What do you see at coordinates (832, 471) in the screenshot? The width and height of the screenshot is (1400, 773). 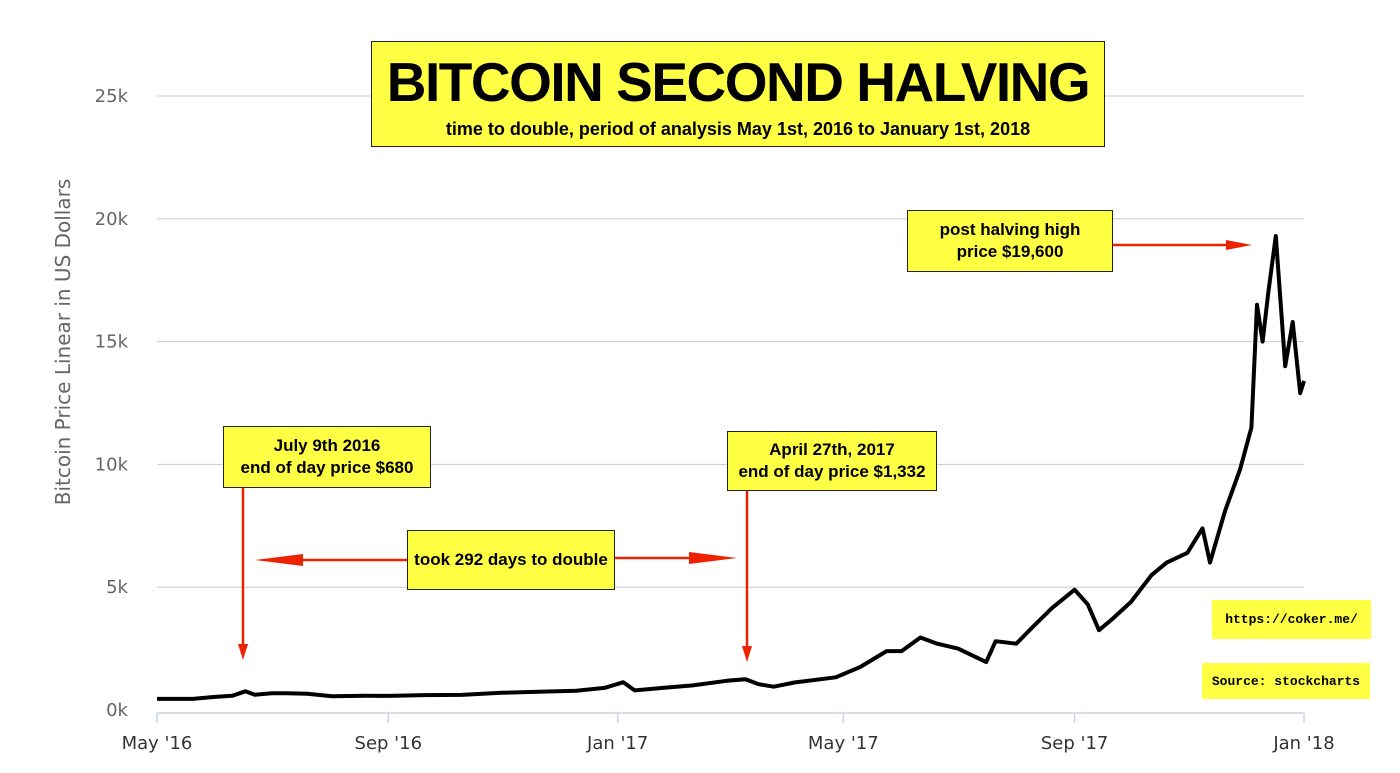 I see `annotation-april-line2: end of day price $1,332` at bounding box center [832, 471].